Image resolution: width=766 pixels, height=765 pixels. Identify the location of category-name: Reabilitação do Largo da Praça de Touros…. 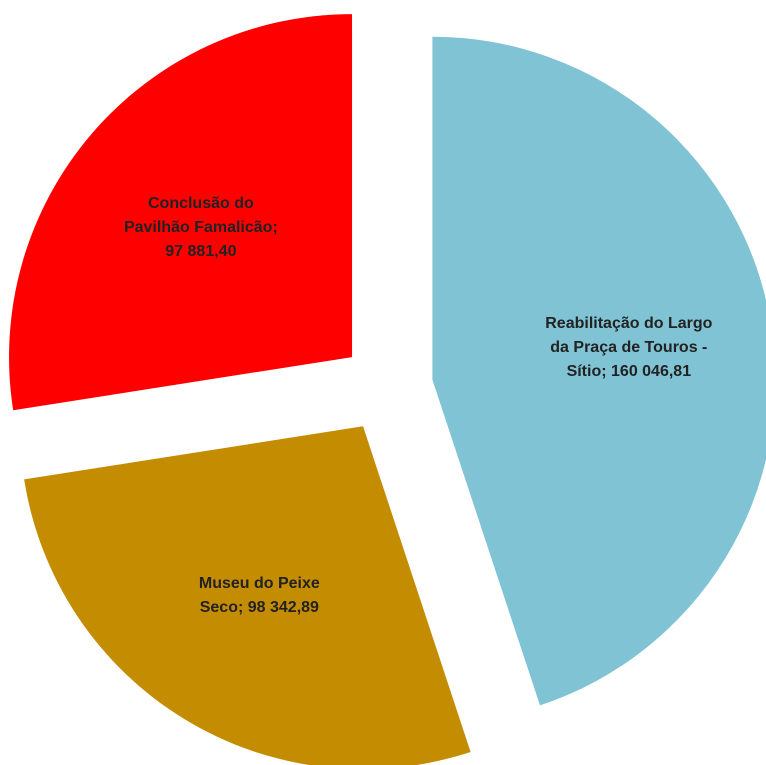
(629, 348).